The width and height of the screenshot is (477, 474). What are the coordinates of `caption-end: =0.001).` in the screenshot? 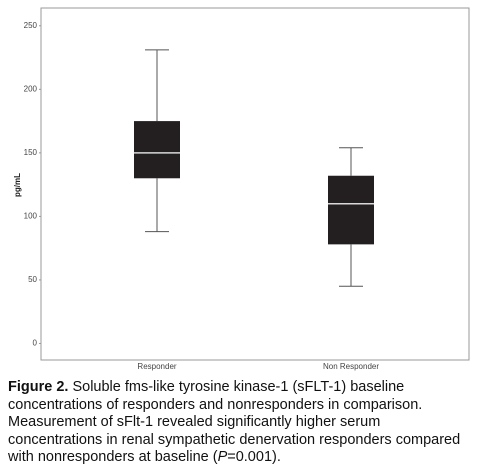 It's located at (254, 457).